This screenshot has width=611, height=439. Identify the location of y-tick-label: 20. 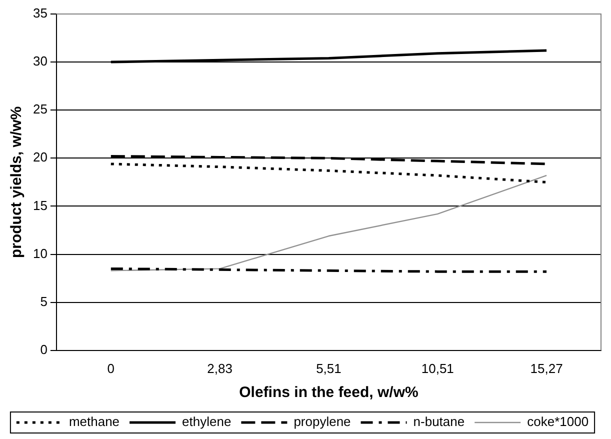
(40, 157).